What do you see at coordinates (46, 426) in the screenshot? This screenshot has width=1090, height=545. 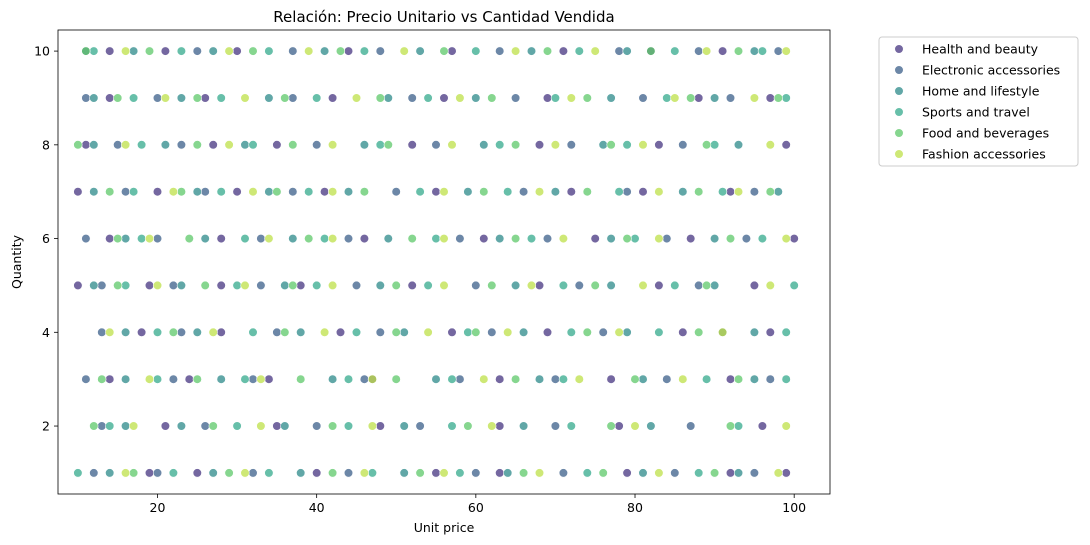 I see `y-tick-label: 2` at bounding box center [46, 426].